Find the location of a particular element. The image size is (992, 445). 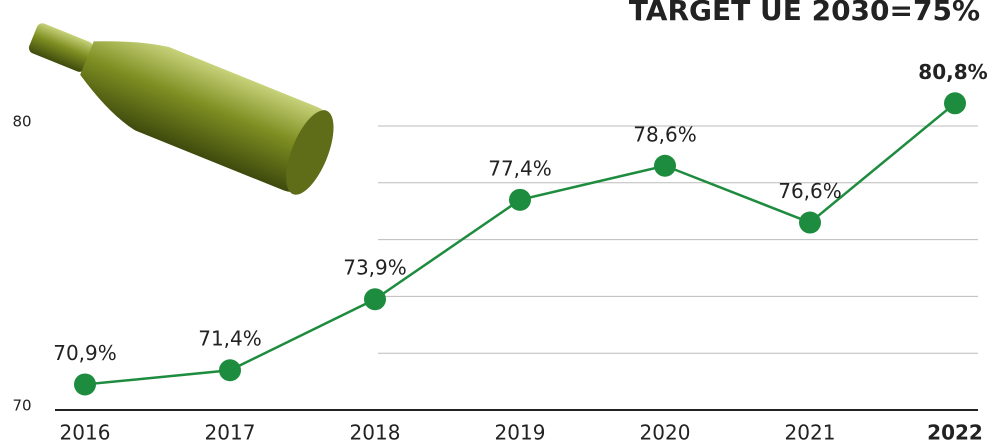

data-label: 70,9% is located at coordinates (85, 353).